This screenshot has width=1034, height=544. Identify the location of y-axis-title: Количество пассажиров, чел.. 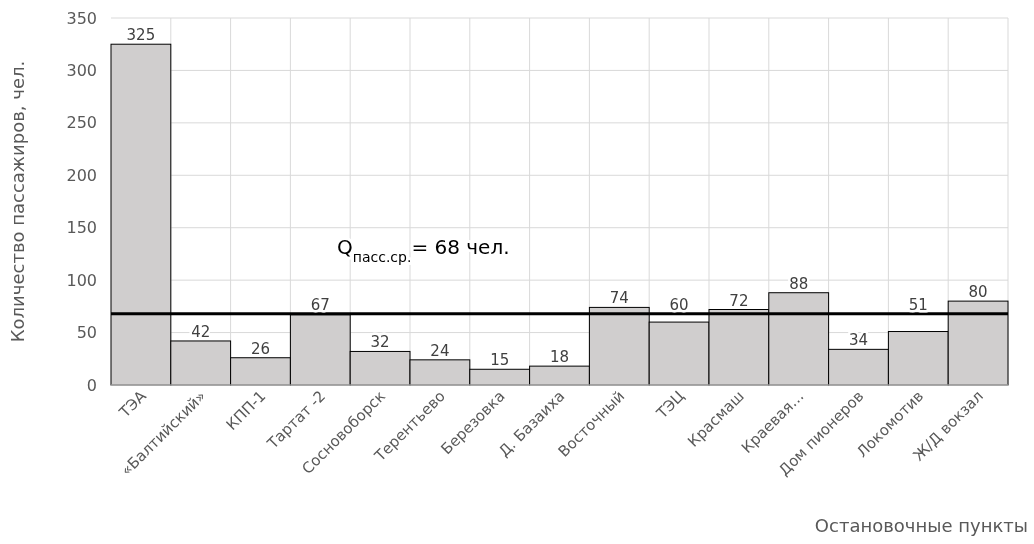
(17, 201).